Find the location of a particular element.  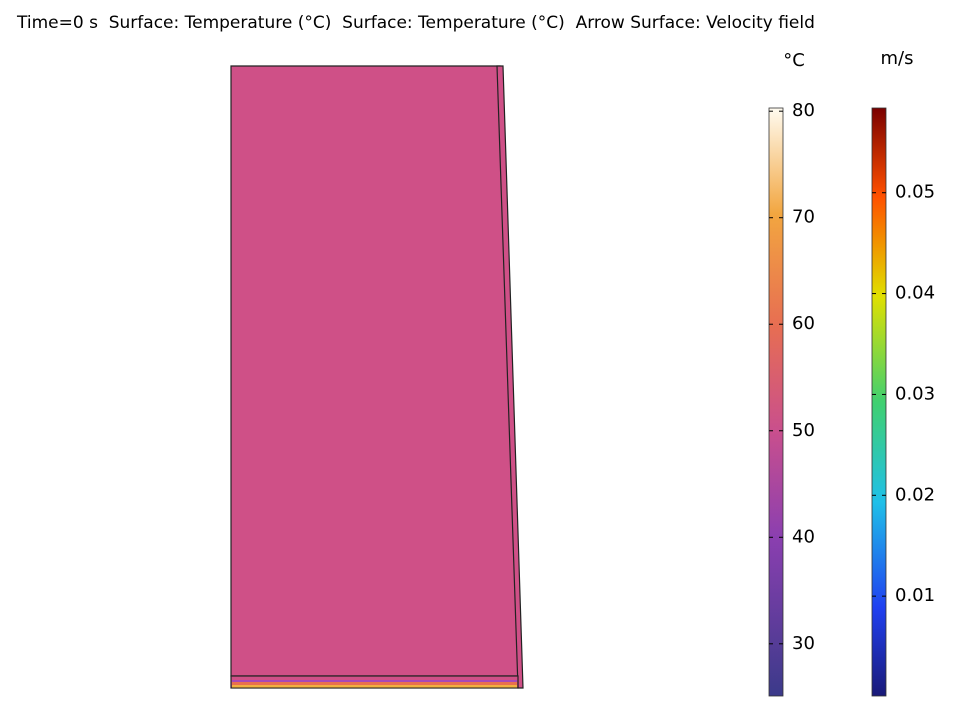

colorbar-tick-label: 0.04 is located at coordinates (915, 293).